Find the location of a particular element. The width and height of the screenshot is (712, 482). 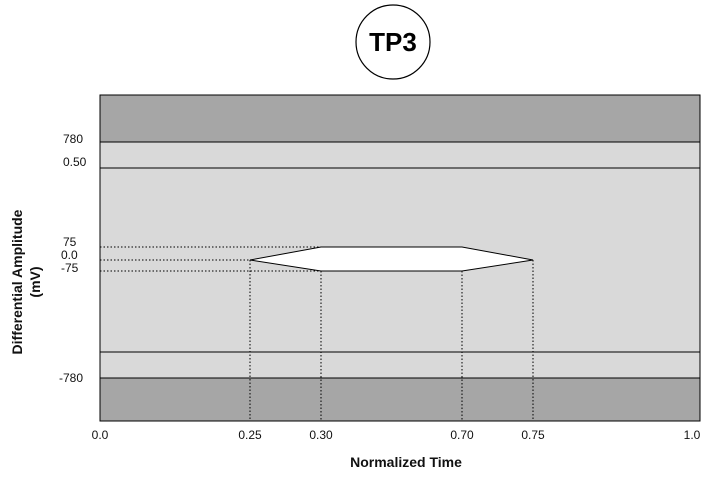

x-axis-labels: 0.0 0.25 0.30 0.70 0.75 1.0 is located at coordinates (396, 435).